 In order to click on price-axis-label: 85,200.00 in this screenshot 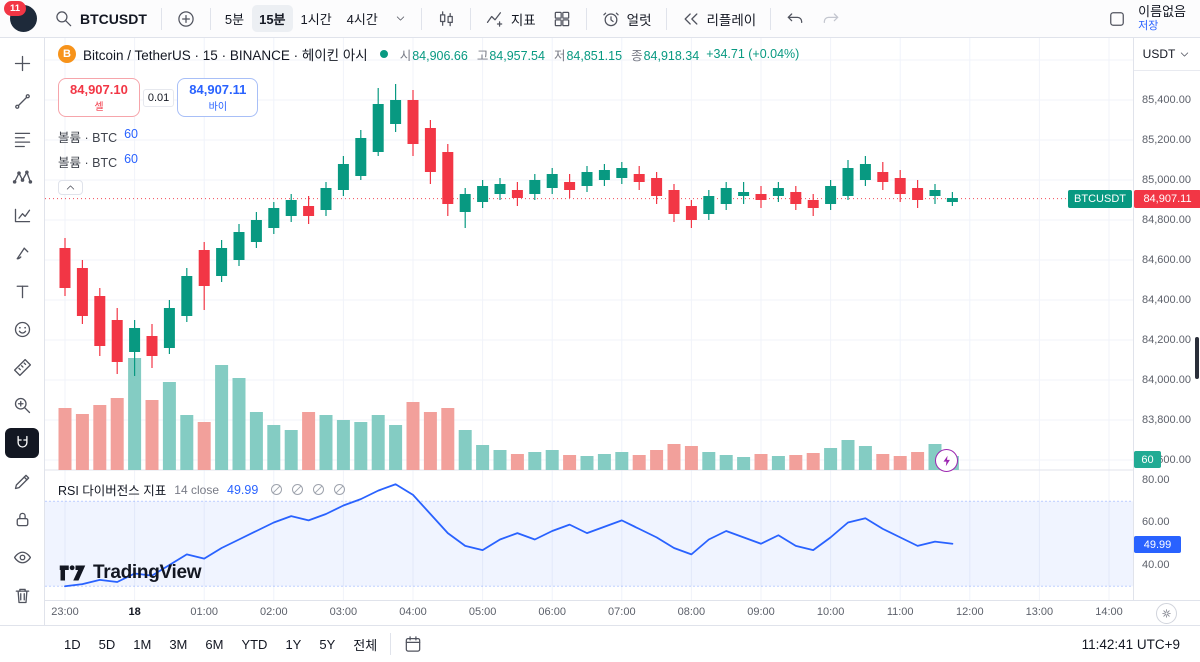, I will do `click(1166, 140)`.